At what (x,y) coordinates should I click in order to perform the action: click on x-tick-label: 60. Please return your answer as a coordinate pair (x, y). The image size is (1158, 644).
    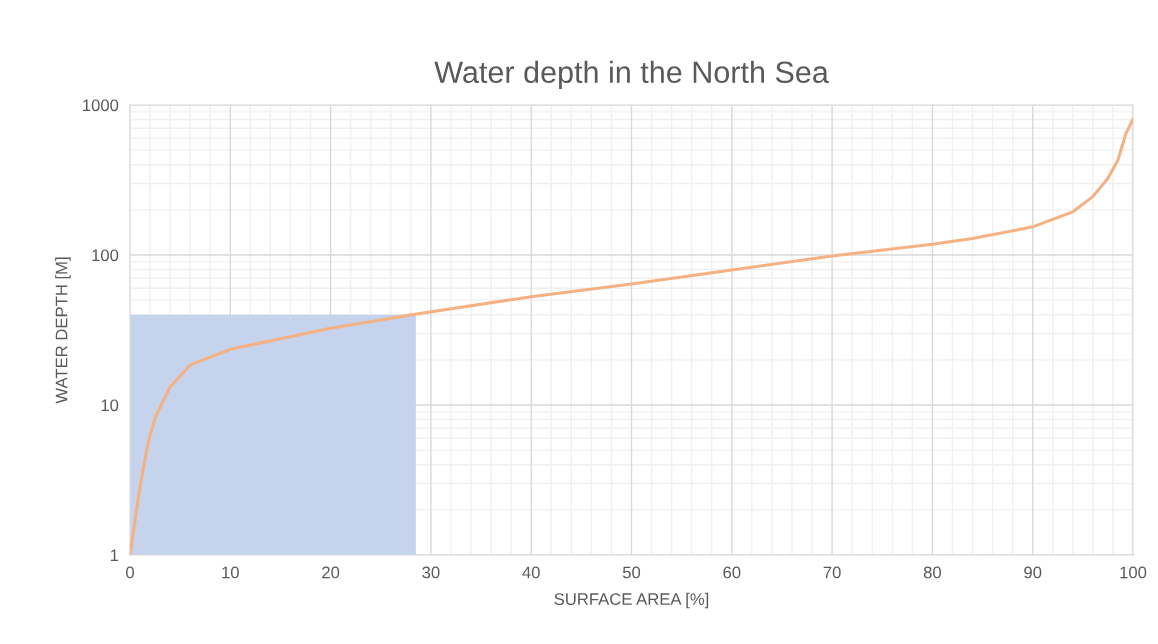
    Looking at the image, I should click on (732, 572).